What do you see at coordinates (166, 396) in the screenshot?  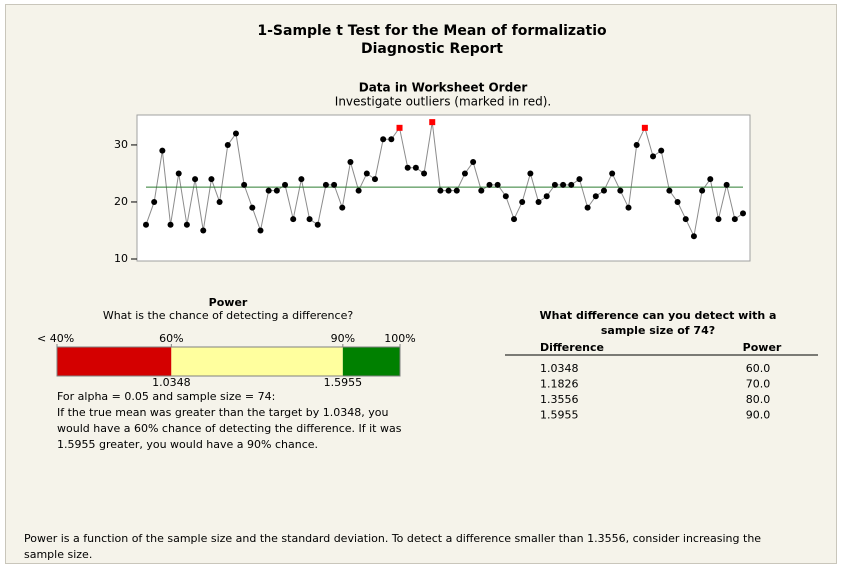 I see `power-note-heading: For alpha = 0.05 and sample size = 74:` at bounding box center [166, 396].